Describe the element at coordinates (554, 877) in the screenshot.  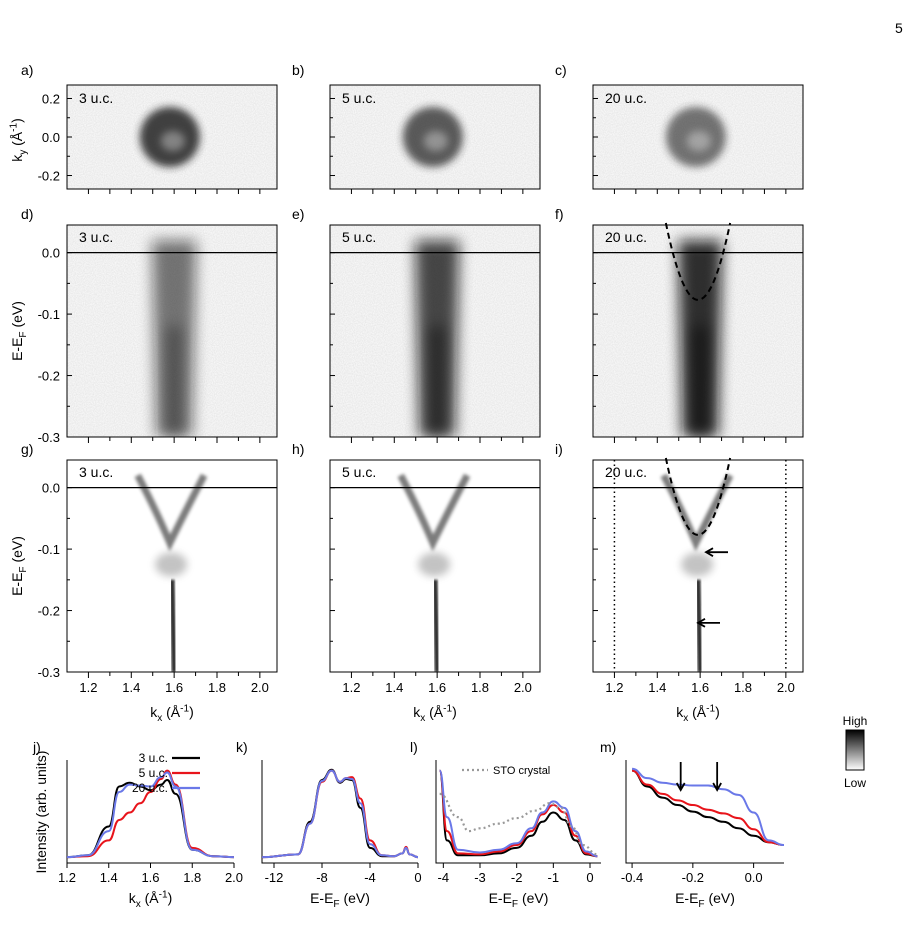
I see `x-tick-label: -1` at that location.